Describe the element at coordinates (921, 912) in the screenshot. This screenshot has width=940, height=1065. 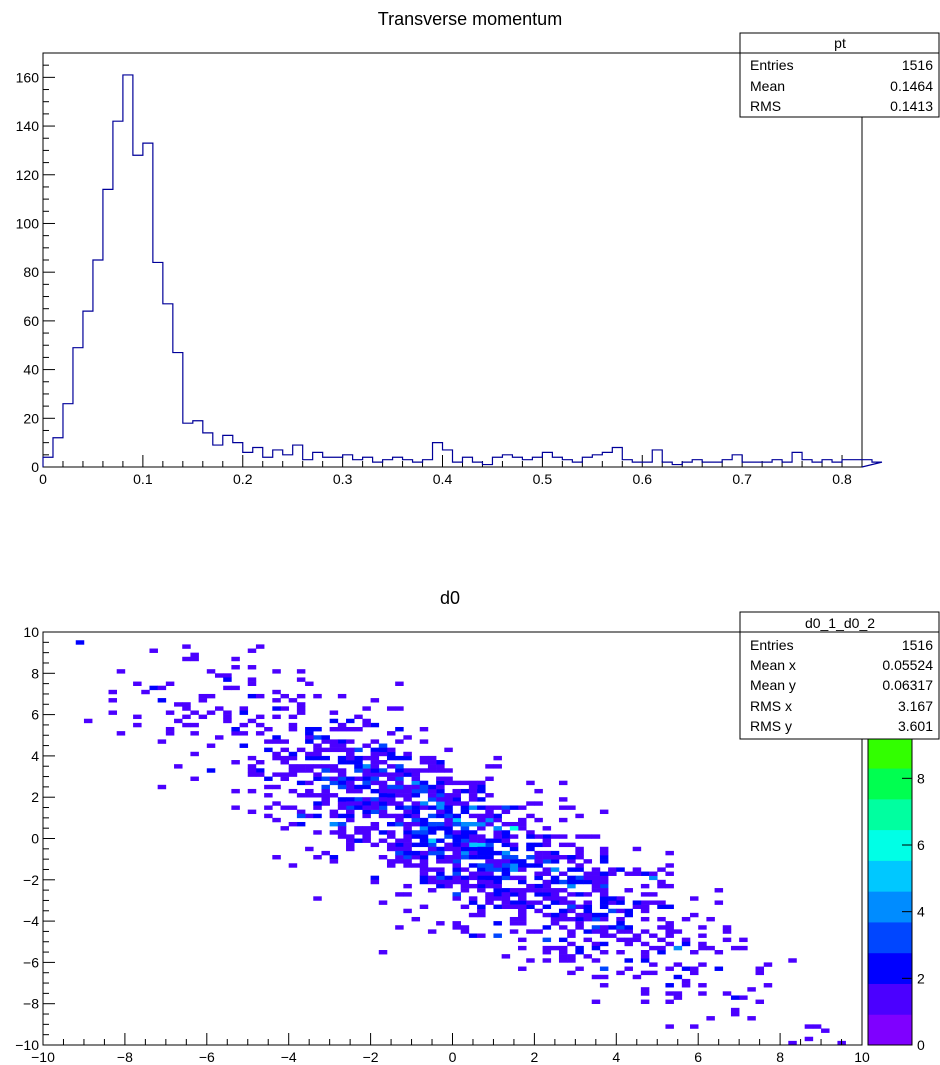
I see `d0-color-scale-tick-label: 4` at that location.